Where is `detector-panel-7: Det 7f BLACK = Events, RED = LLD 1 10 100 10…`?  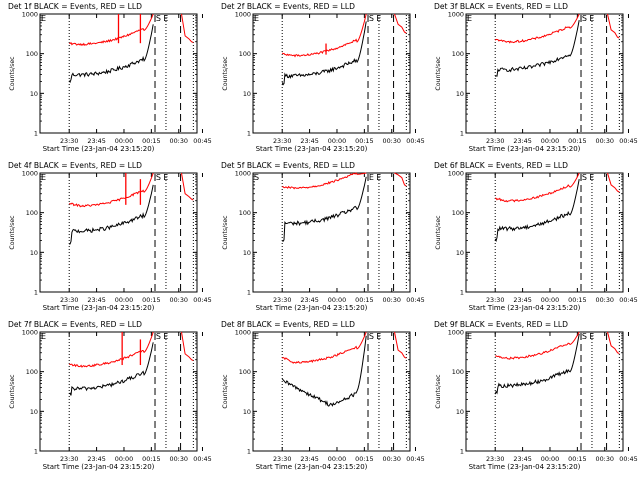 detector-panel-7: Det 7f BLACK = Events, RED = LLD 1 10 100 10… is located at coordinates (110, 395).